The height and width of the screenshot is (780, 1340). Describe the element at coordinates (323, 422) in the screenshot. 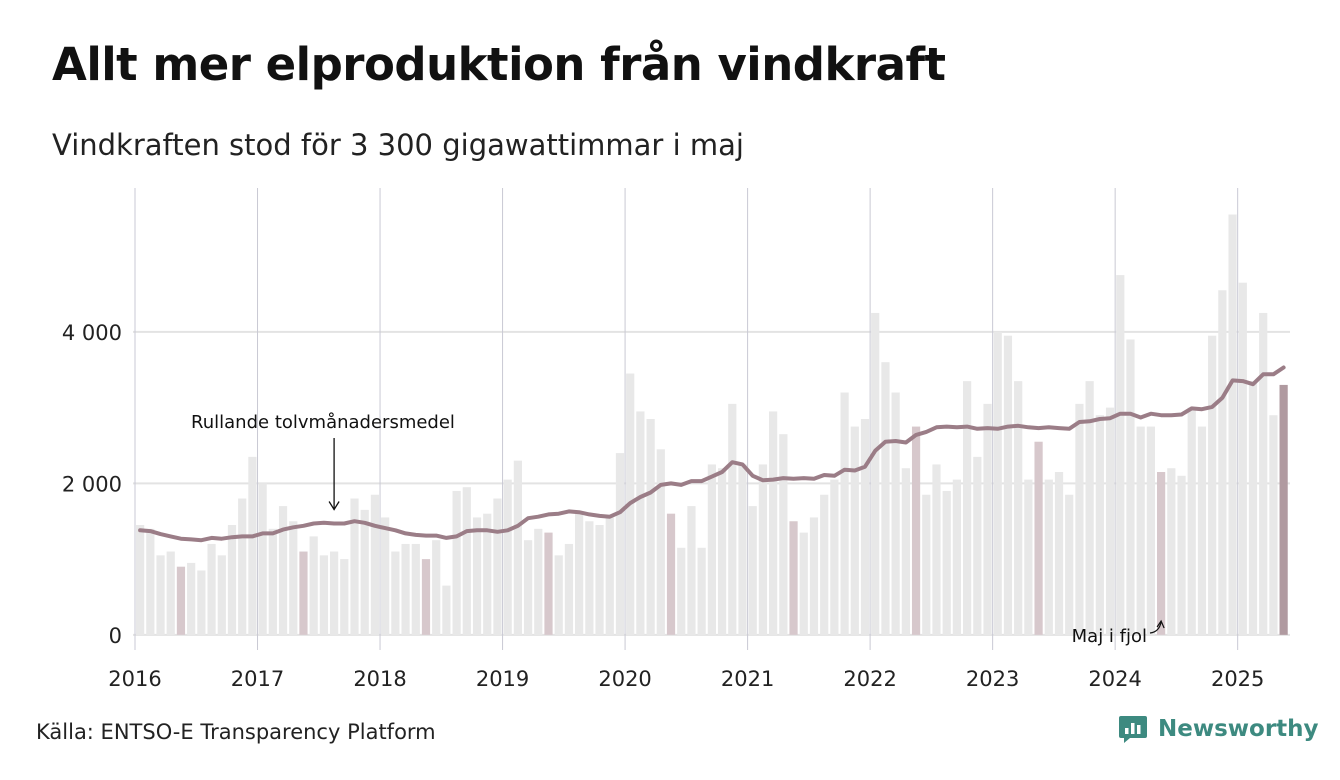

I see `annotation-rolling-mean: Rullande tolvmånadersmedel` at that location.